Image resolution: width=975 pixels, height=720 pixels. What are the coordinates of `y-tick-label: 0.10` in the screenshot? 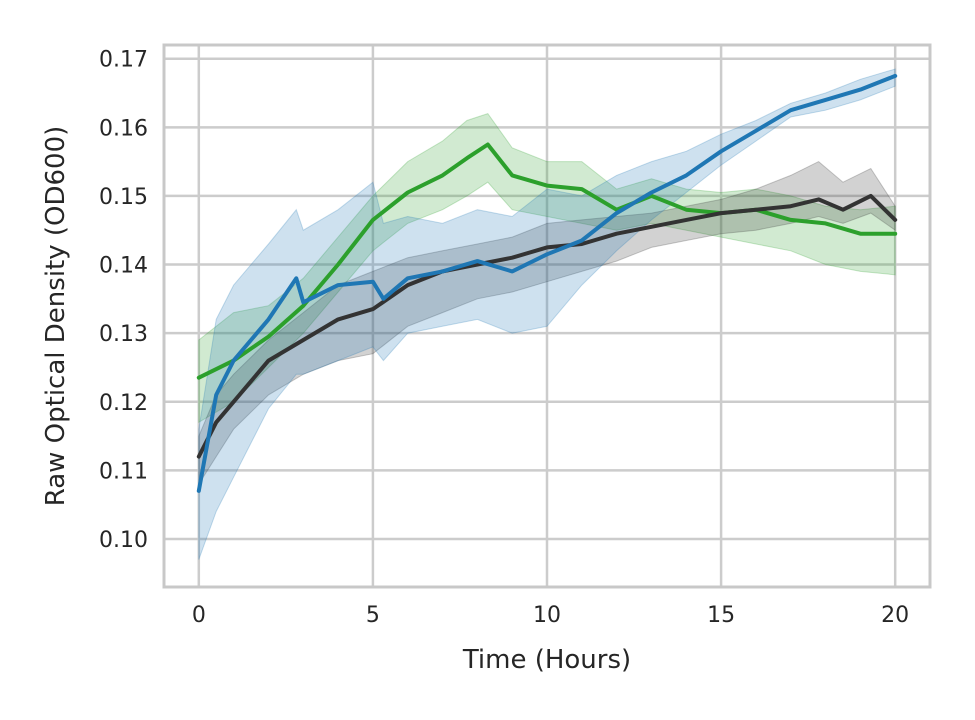 It's located at (123, 540).